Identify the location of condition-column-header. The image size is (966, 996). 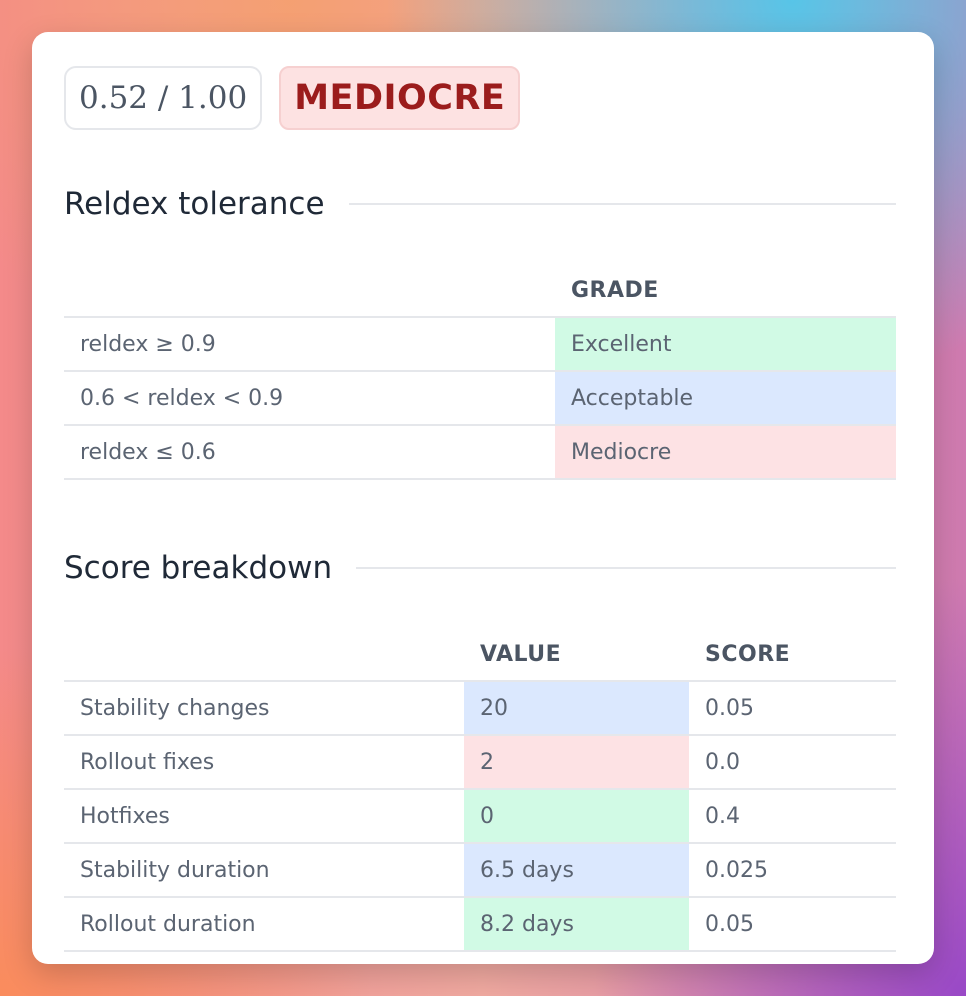
(309, 291).